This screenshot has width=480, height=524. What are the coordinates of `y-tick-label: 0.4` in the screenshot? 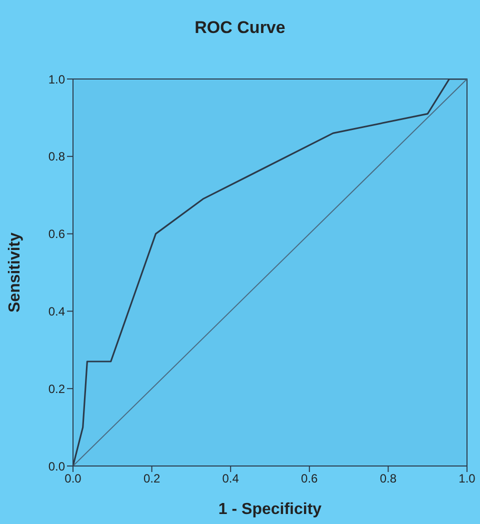 It's located at (57, 311).